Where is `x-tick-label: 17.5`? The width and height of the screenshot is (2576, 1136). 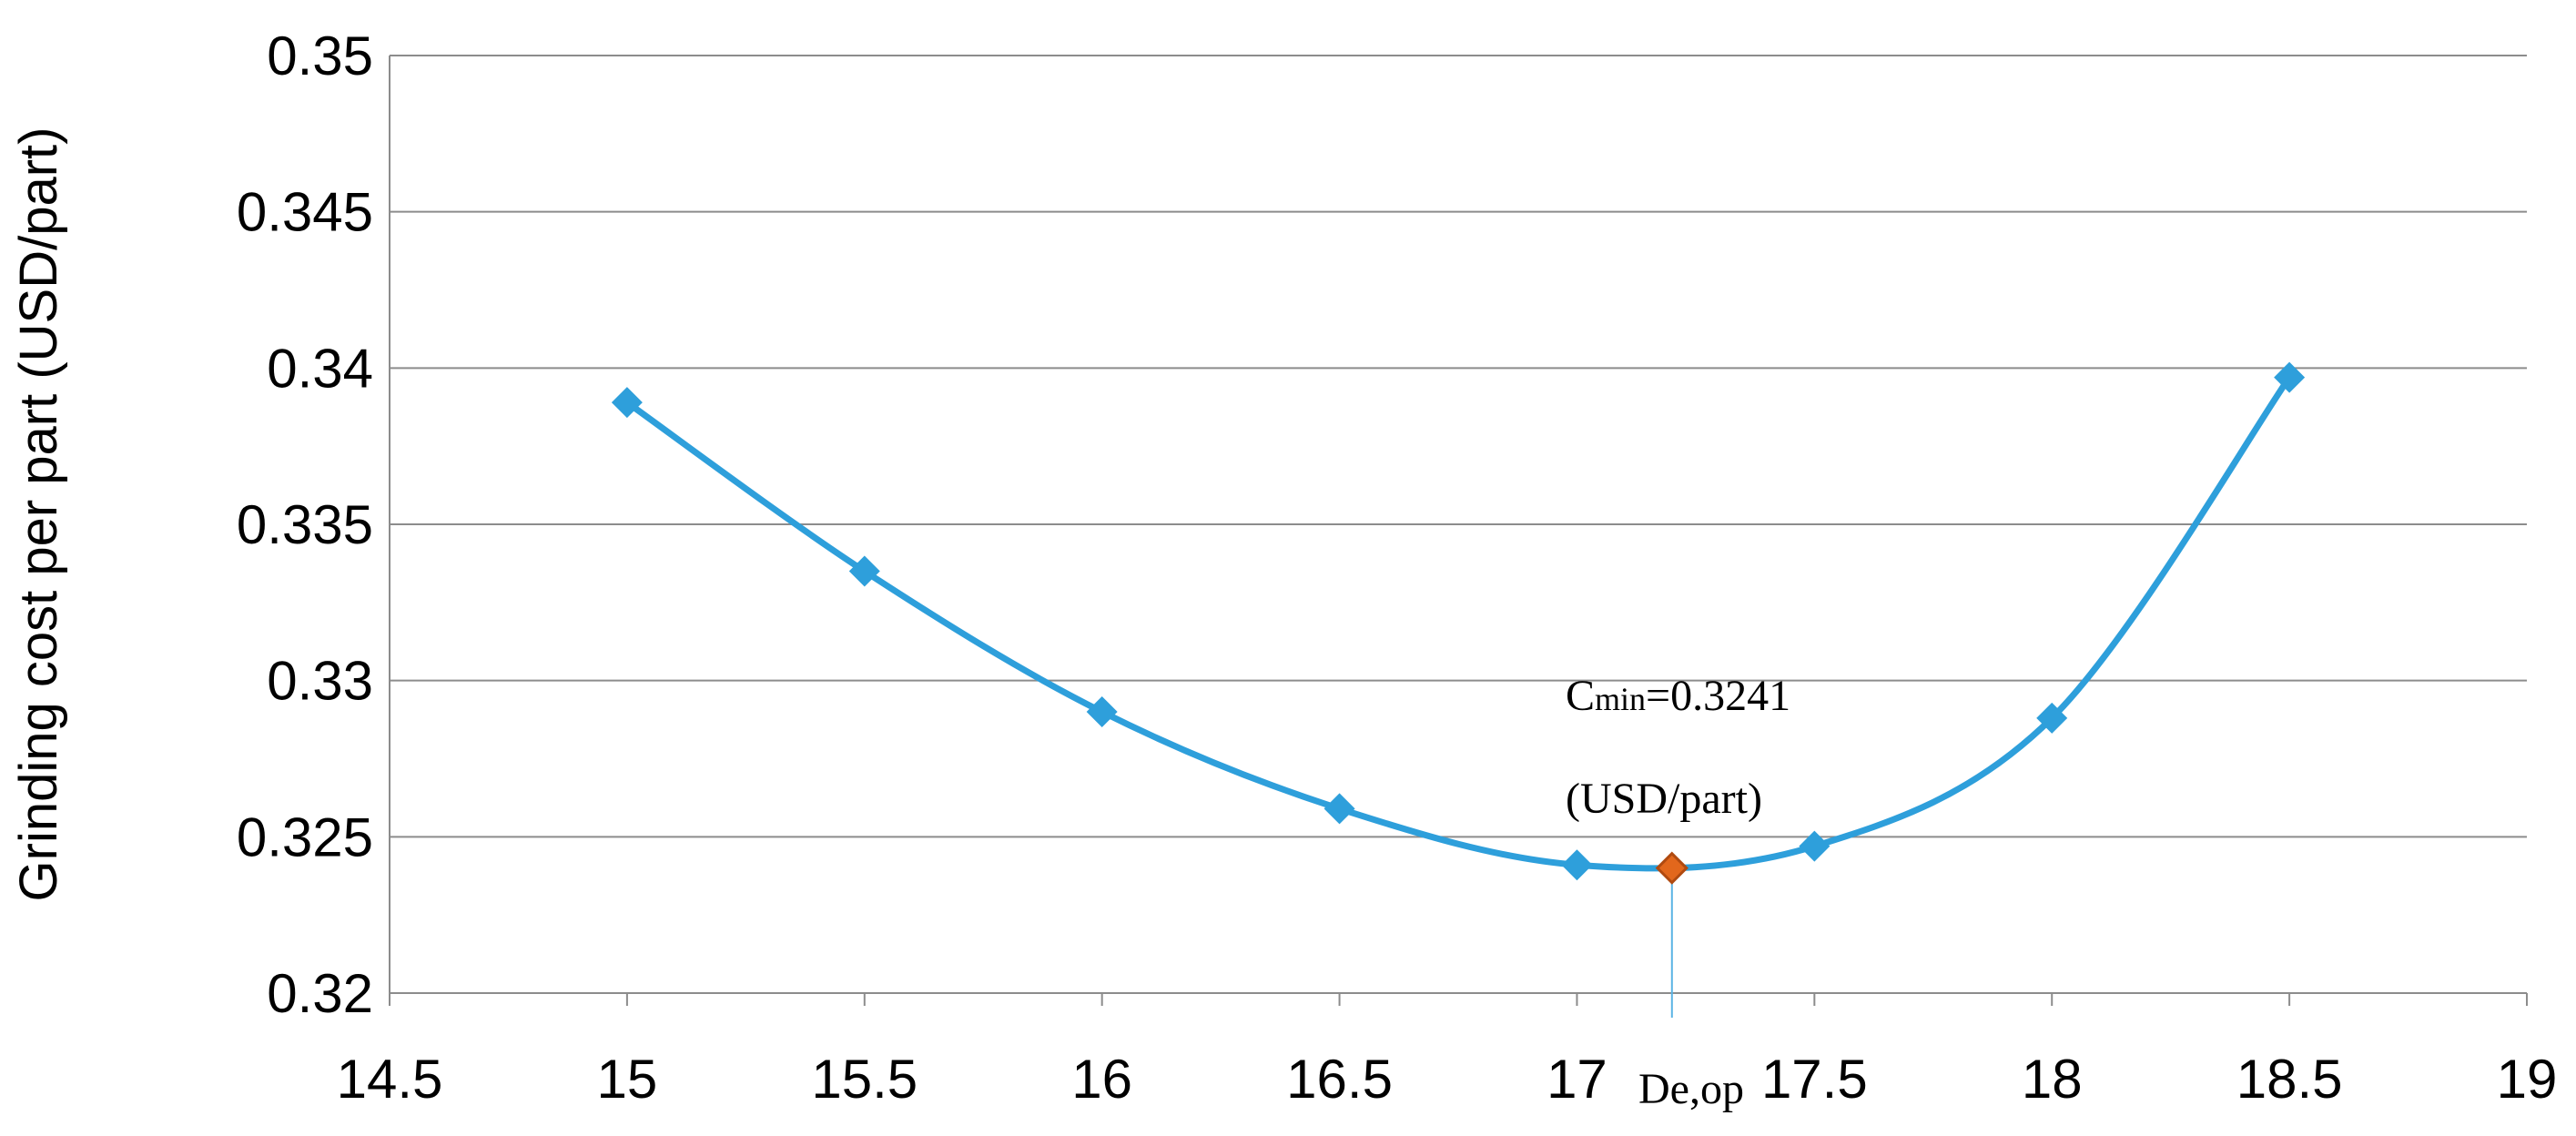
x-tick-label: 17.5 is located at coordinates (1814, 1079).